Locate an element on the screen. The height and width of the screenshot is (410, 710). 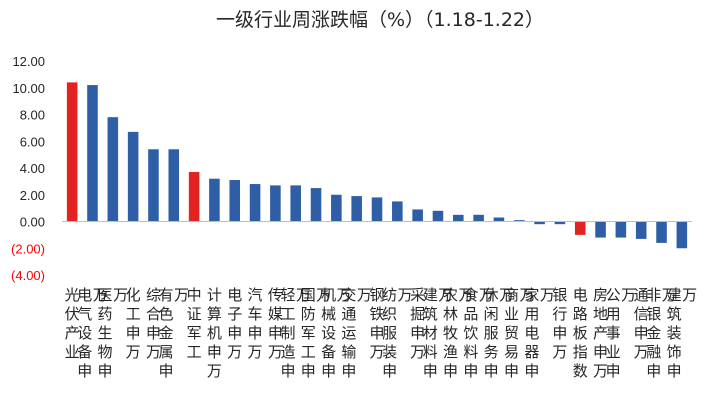
category-label: 计算机申万 is located at coordinates (214, 333).